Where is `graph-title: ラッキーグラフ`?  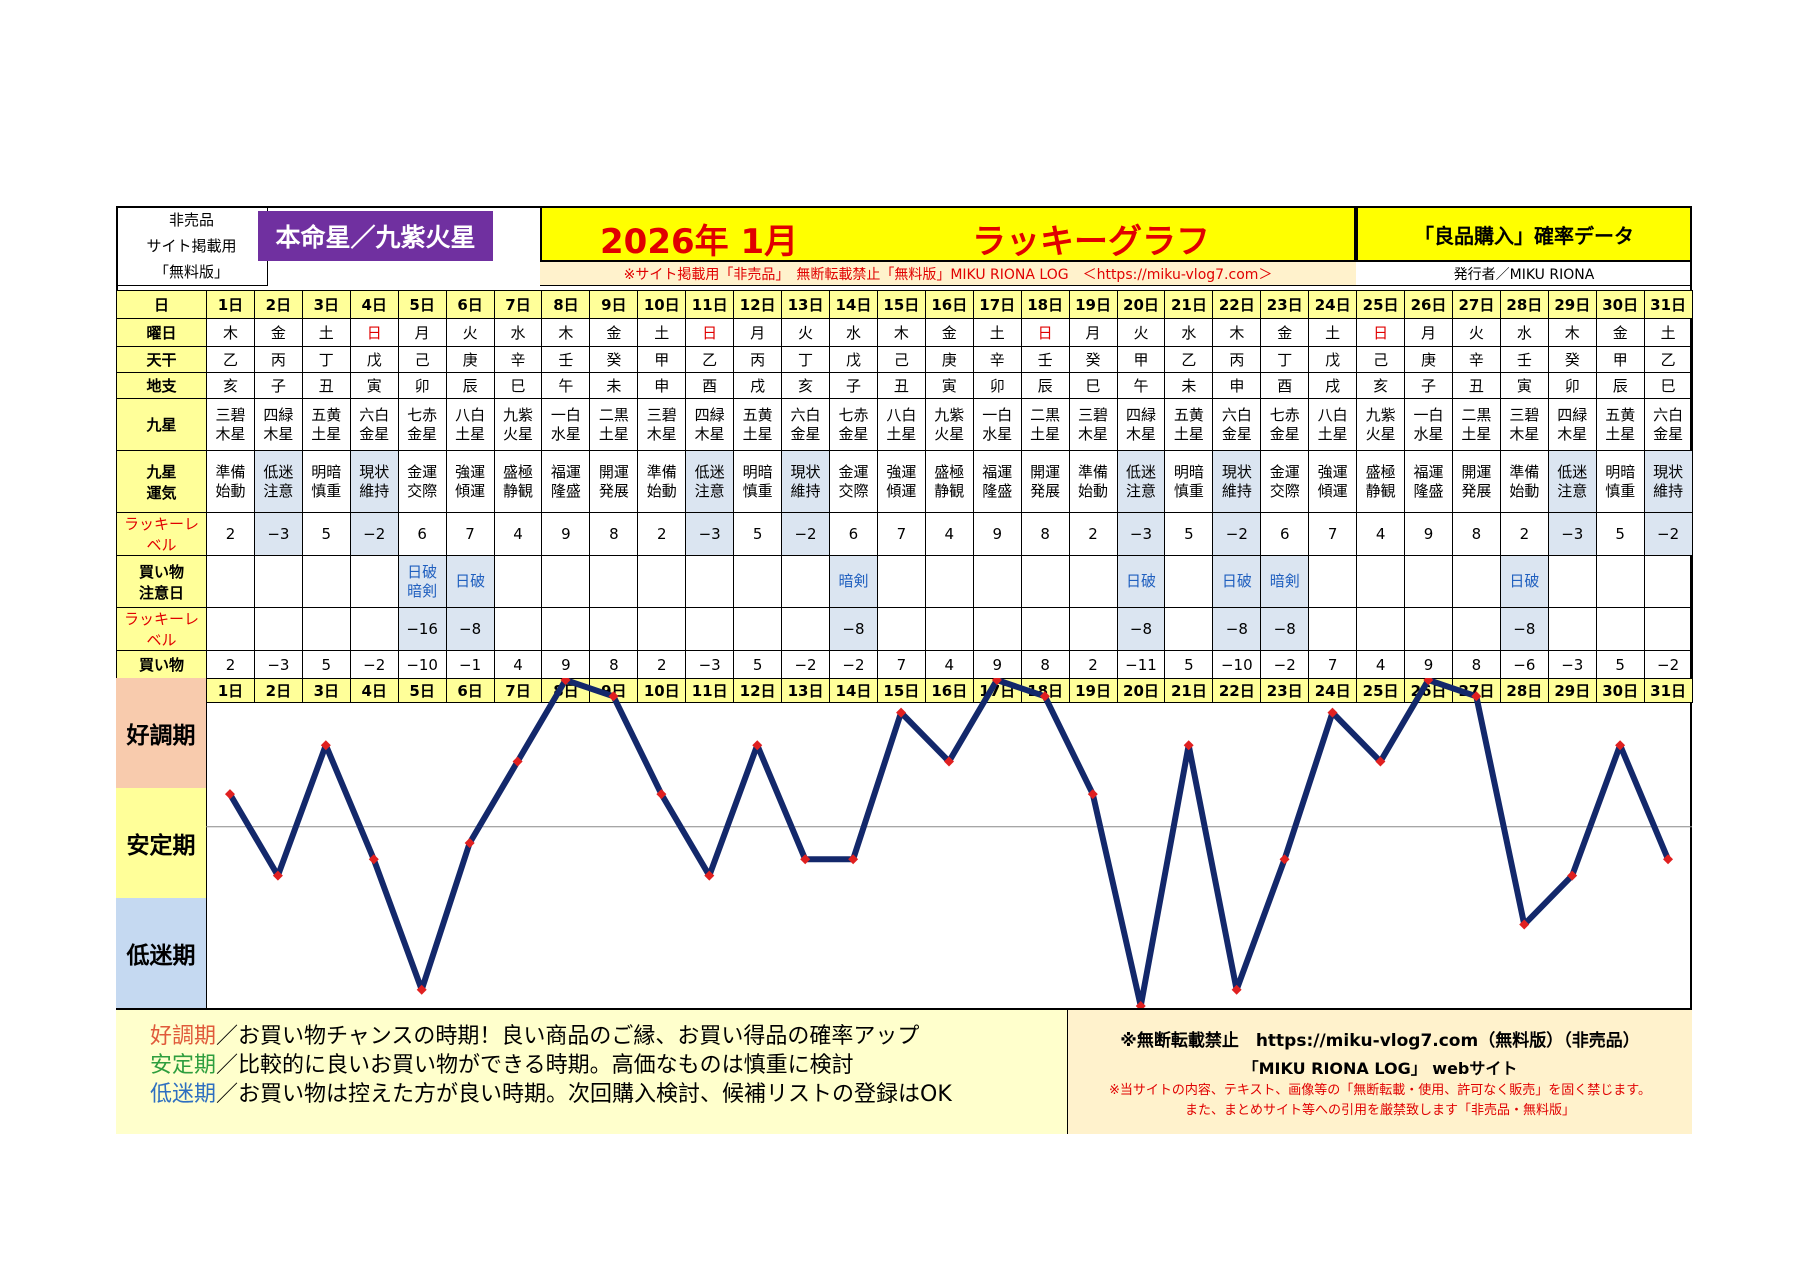
graph-title: ラッキーグラフ is located at coordinates (1091, 242).